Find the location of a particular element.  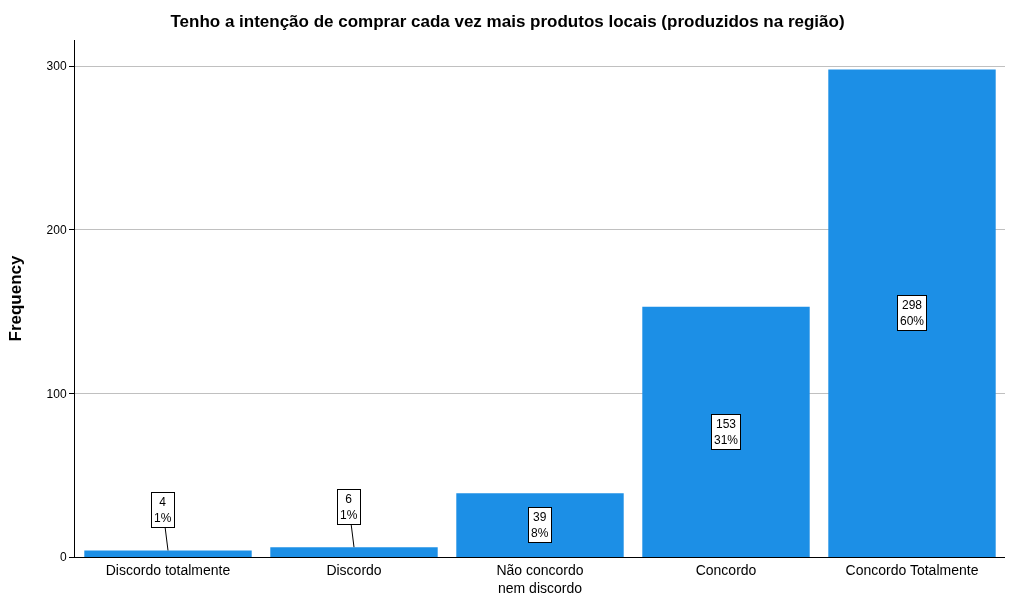

x-tick-label: Discordo is located at coordinates (354, 569).